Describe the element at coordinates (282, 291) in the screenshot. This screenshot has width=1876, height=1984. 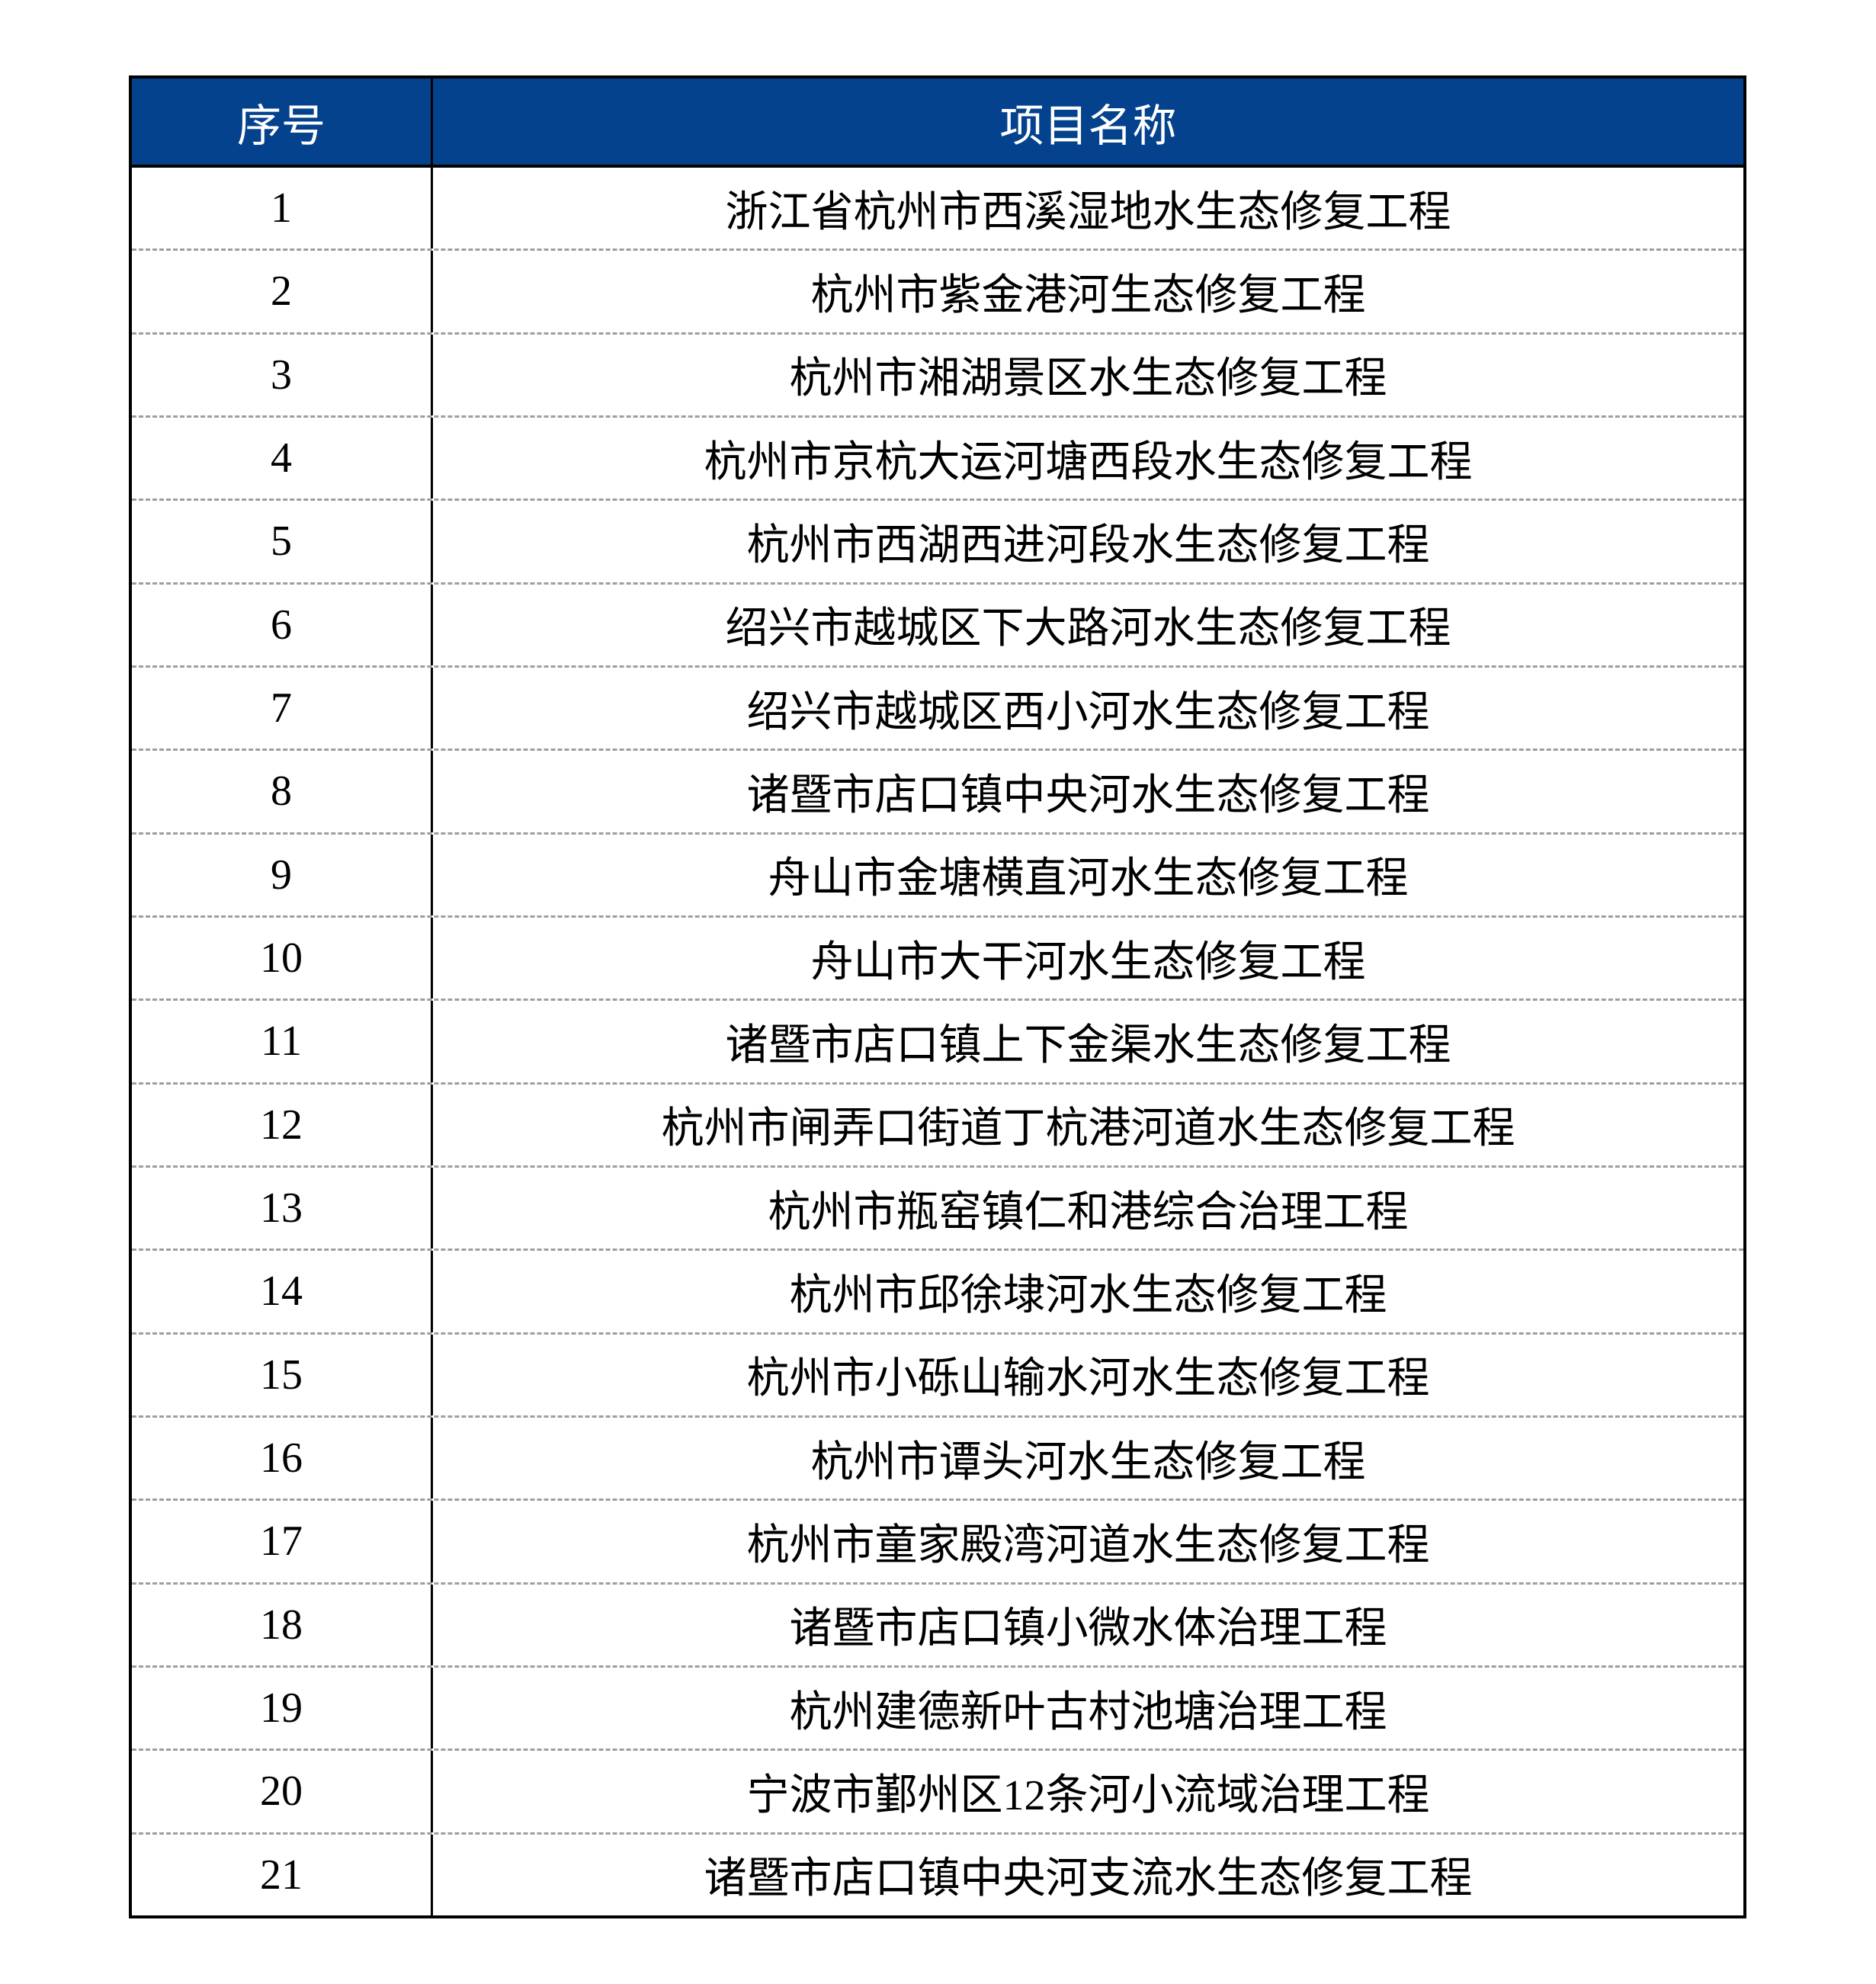
I see `row-index-cell: 2` at that location.